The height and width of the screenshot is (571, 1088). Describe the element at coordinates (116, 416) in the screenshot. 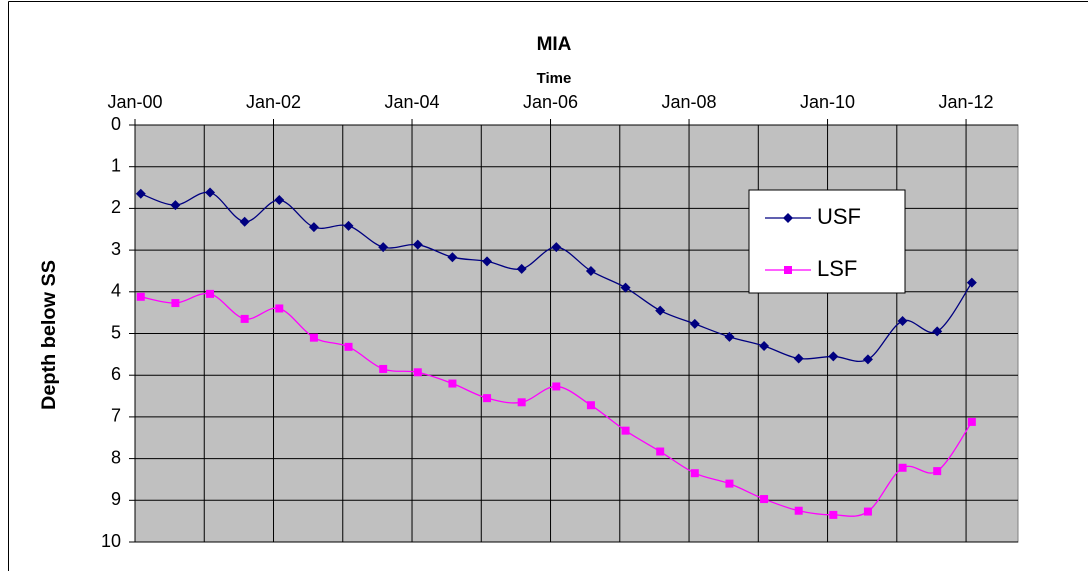

I see `y-tick-label: 7` at that location.